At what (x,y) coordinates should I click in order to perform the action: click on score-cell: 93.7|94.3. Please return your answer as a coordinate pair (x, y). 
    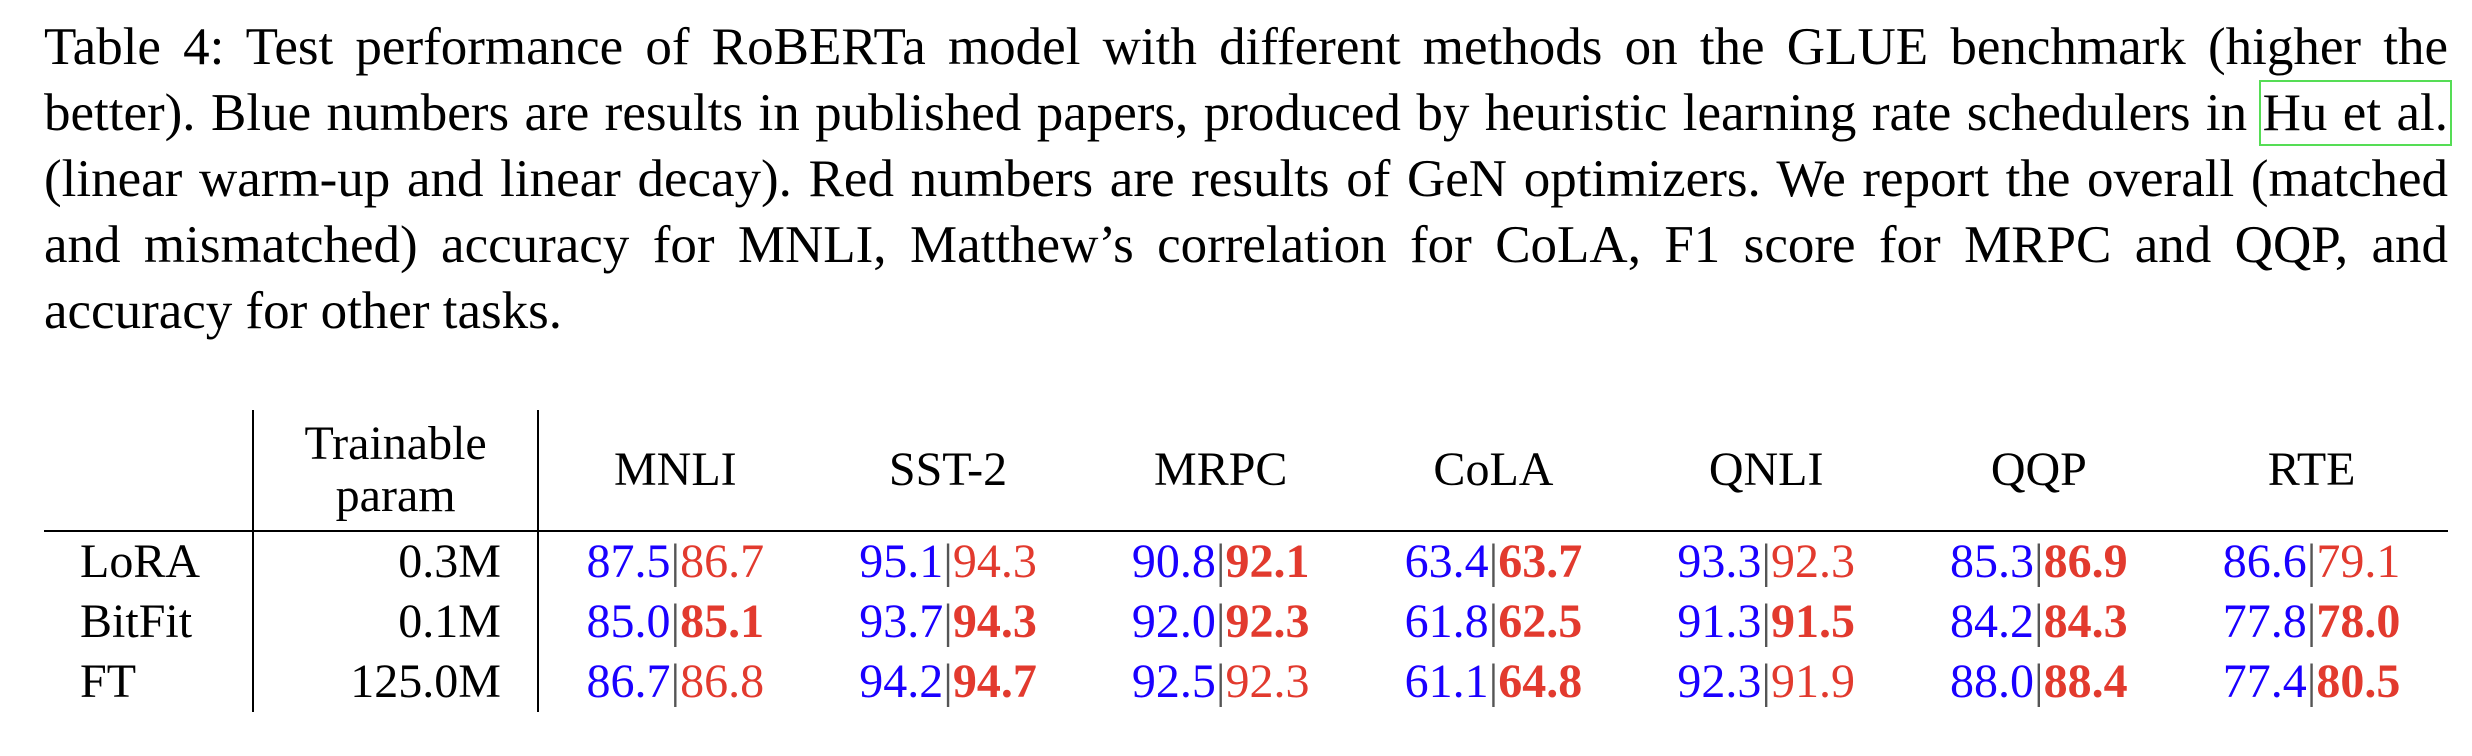
    Looking at the image, I should click on (948, 622).